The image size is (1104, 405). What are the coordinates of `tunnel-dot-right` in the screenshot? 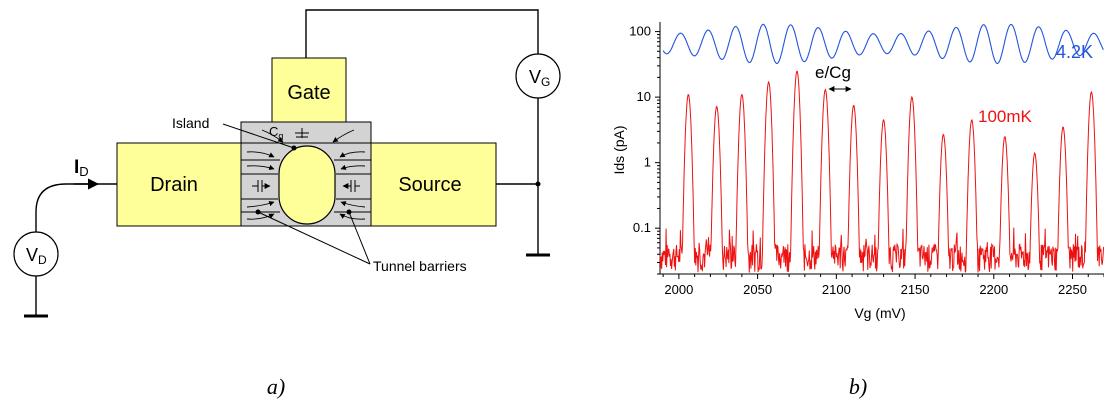 It's located at (349, 212).